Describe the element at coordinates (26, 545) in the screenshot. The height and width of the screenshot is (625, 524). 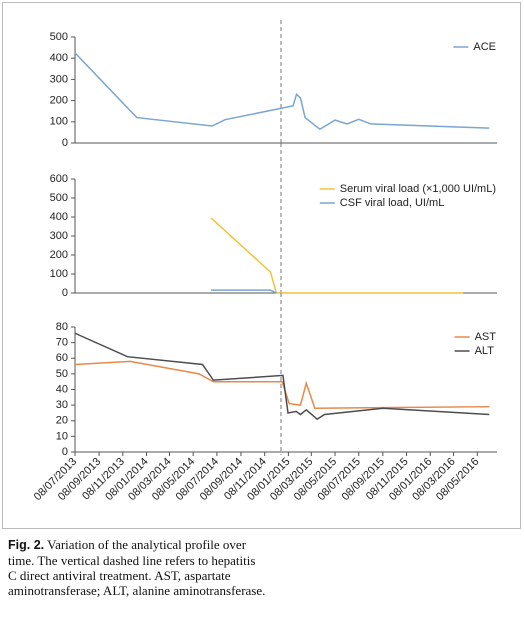
I see `caption-label: Fig. 2.` at that location.